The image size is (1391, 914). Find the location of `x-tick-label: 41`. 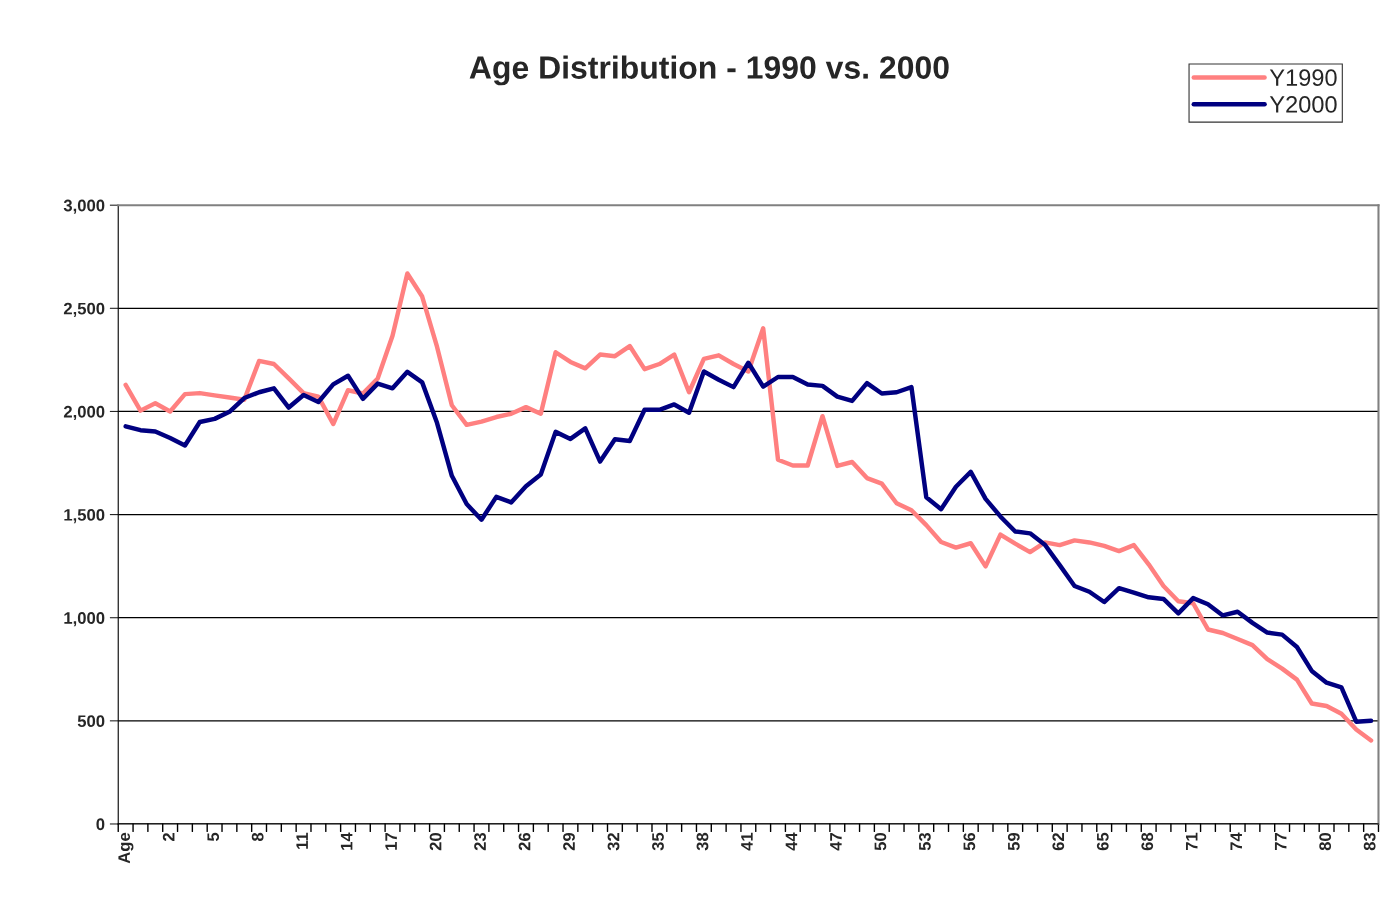

x-tick-label: 41 is located at coordinates (747, 841).